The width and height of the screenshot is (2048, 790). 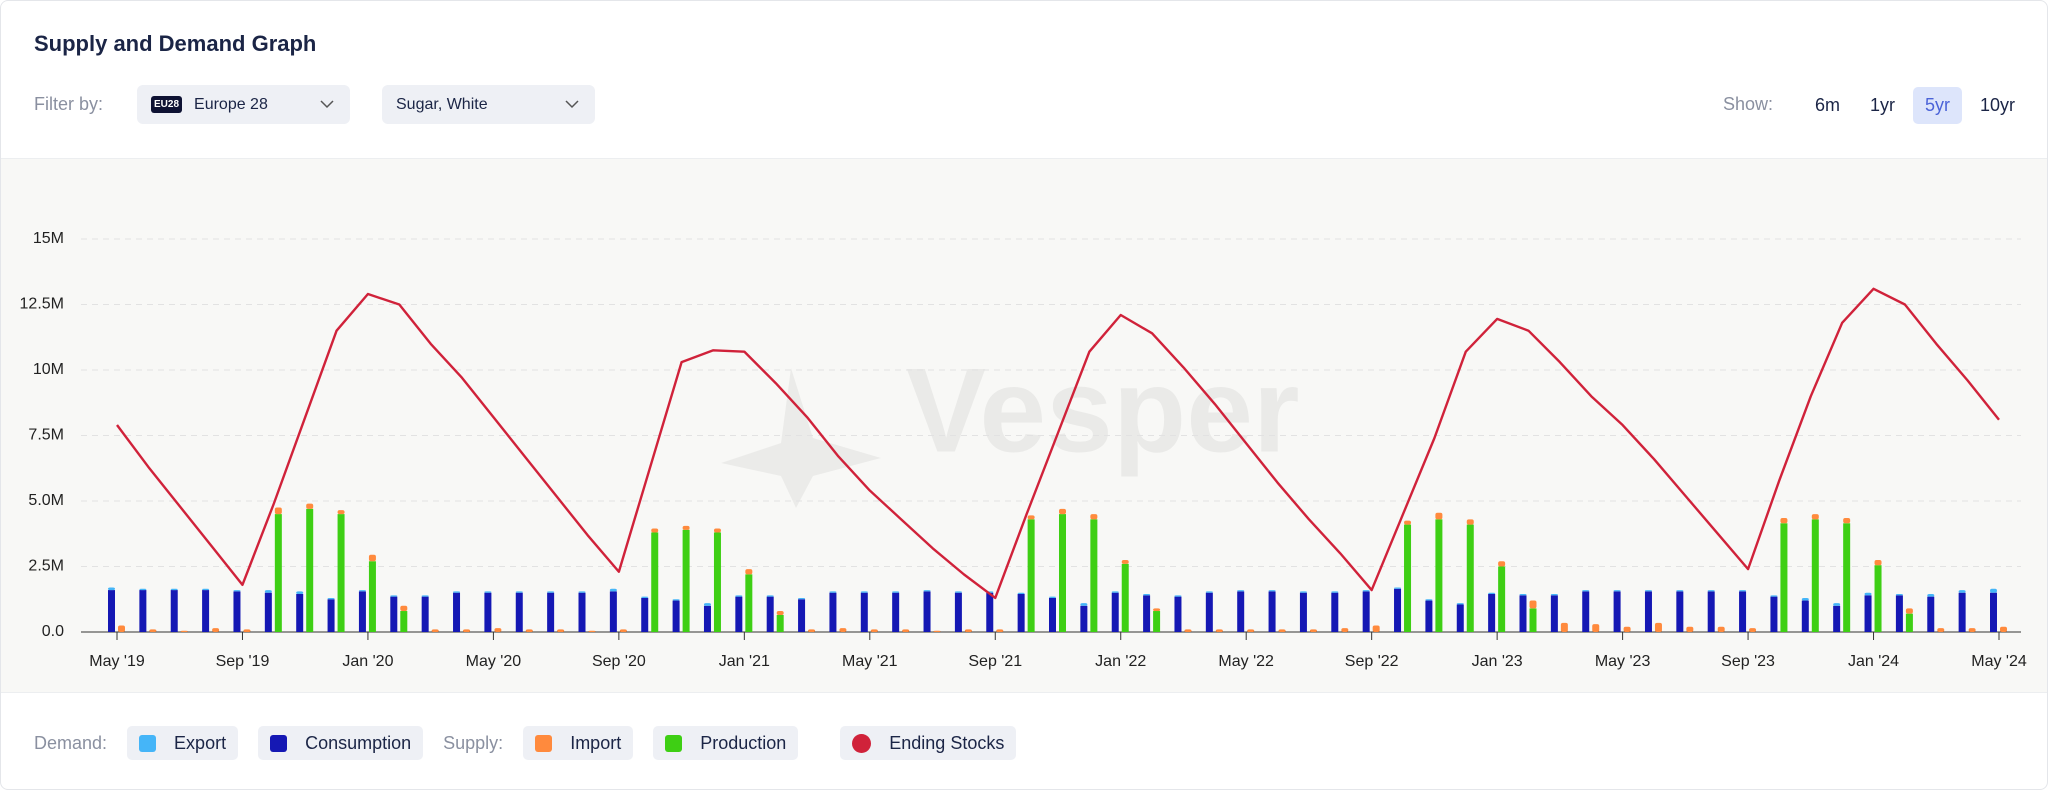 What do you see at coordinates (46, 500) in the screenshot?
I see `y-tick-label: 5.0M` at bounding box center [46, 500].